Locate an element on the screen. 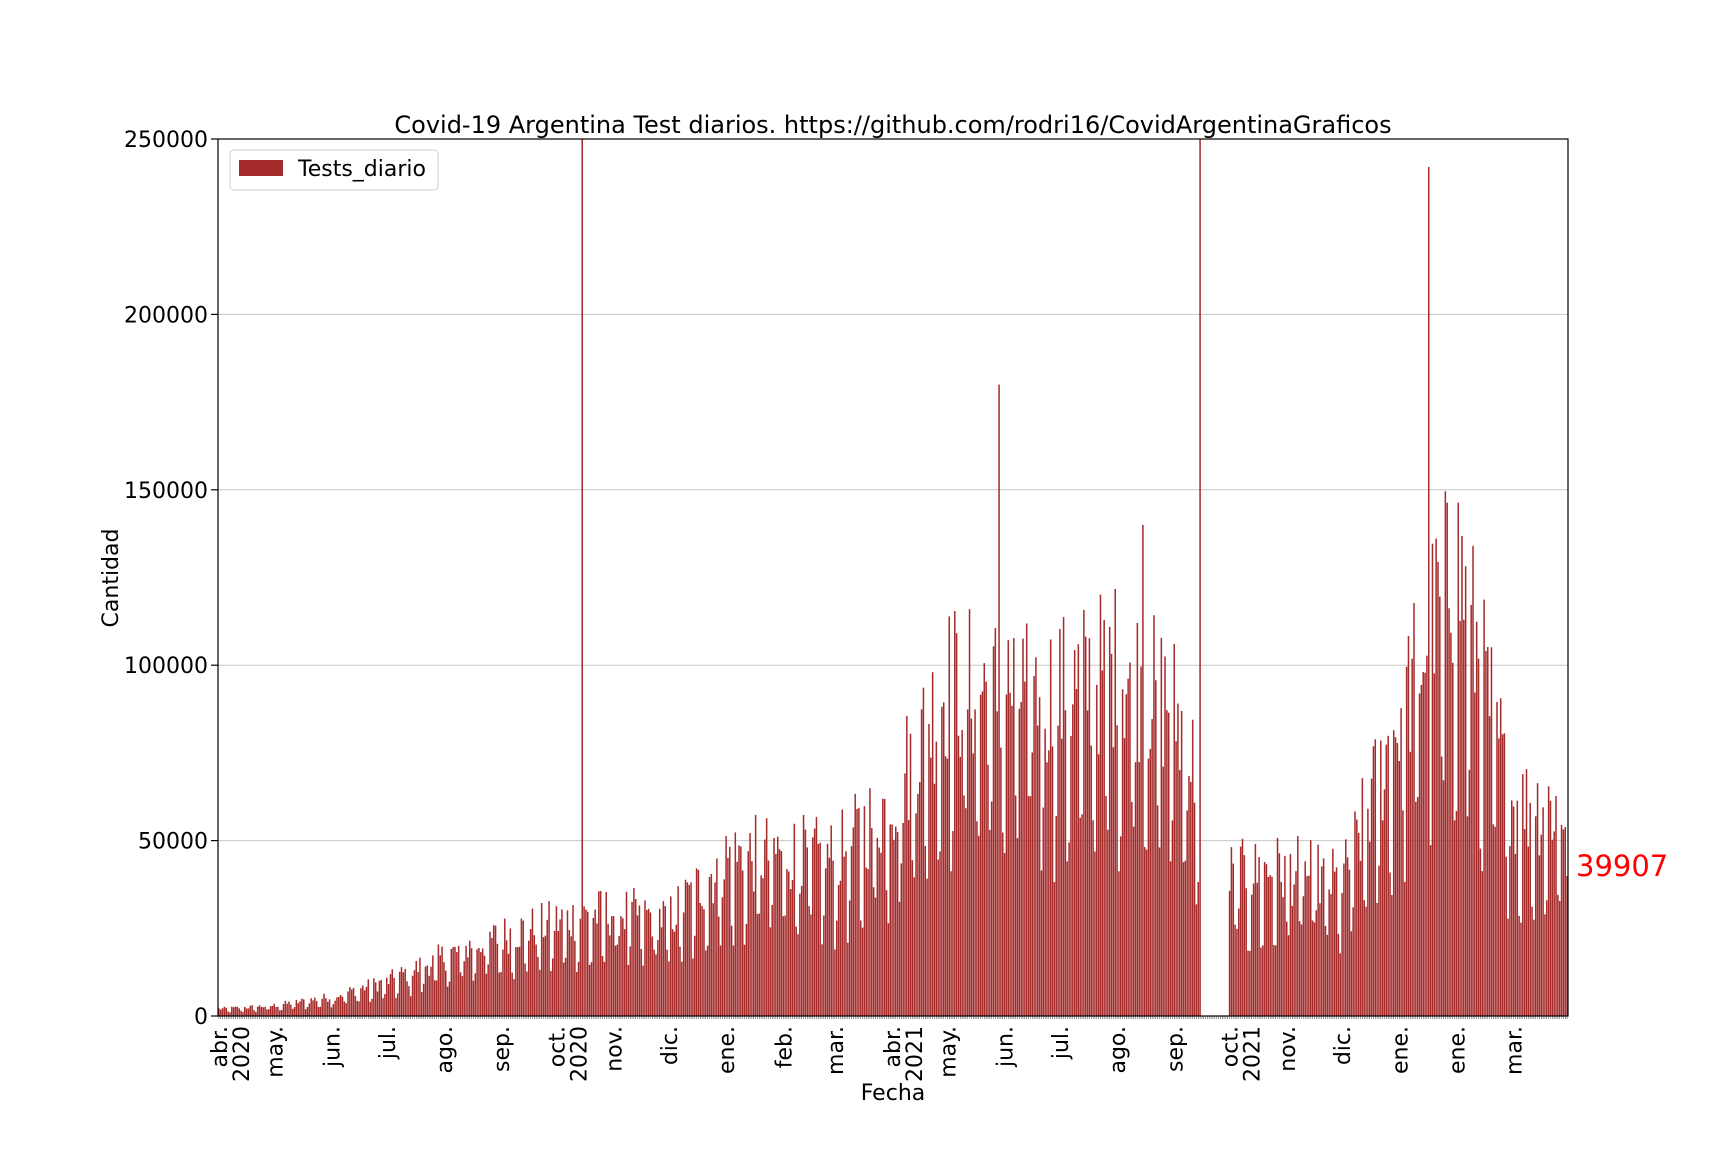 The height and width of the screenshot is (1152, 1728). x-month-label: nov. is located at coordinates (615, 1049).